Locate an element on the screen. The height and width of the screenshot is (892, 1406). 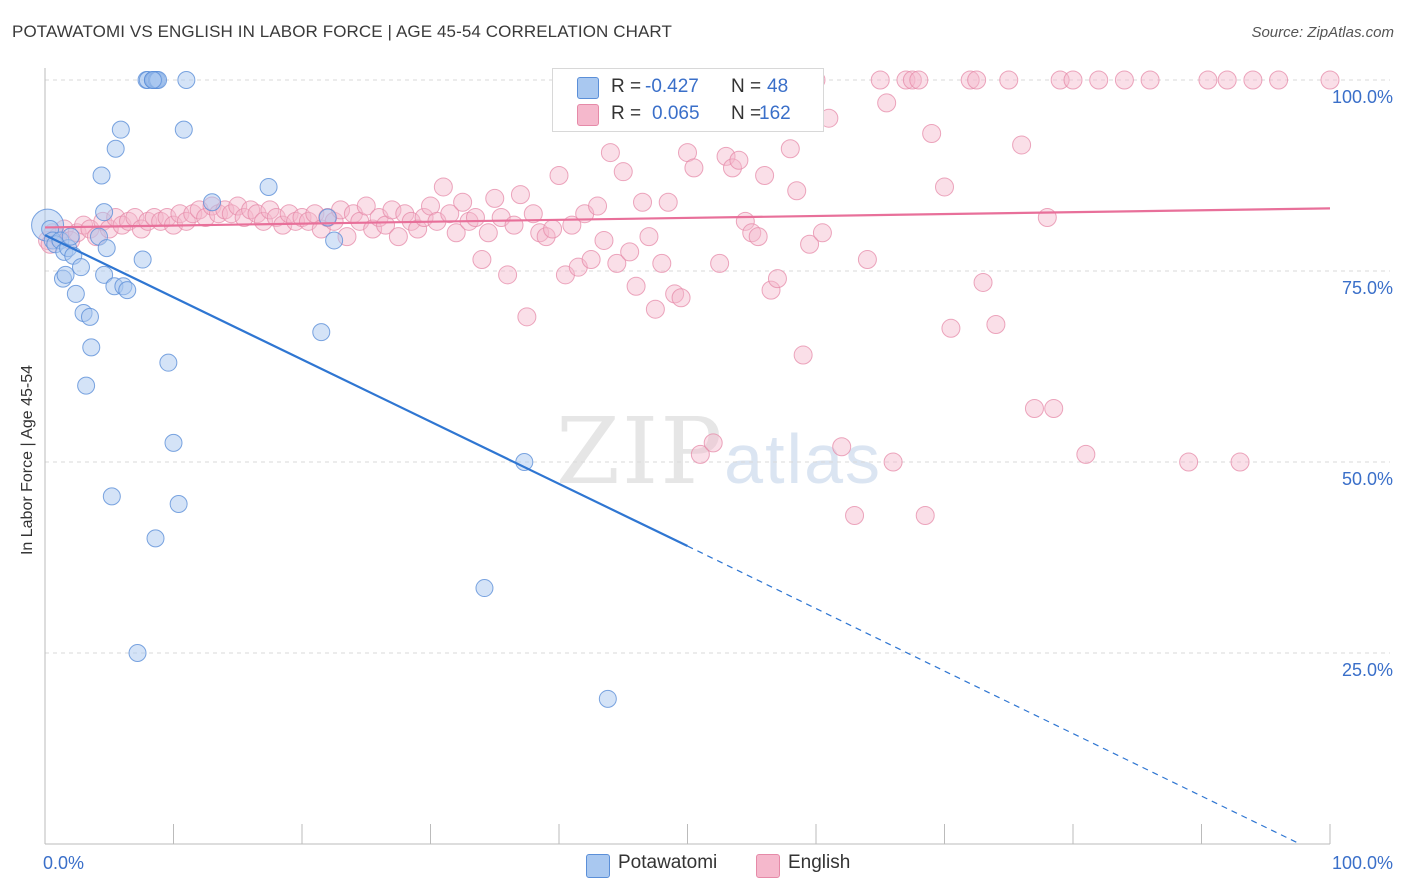
legend-r-label: R = is located at coordinates (626, 113).